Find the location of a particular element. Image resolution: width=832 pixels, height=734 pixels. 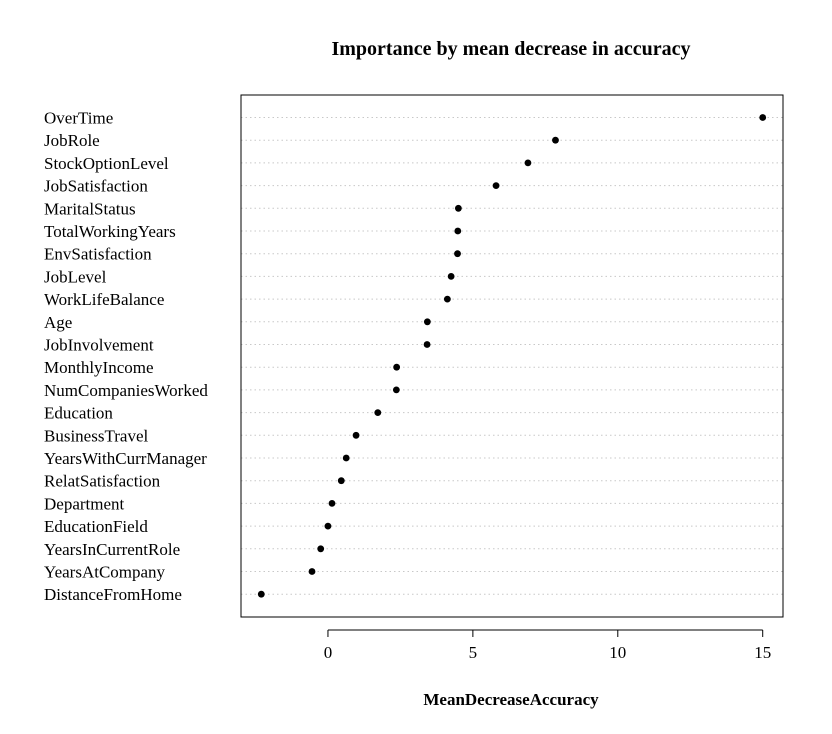

x-tick-label: 15 is located at coordinates (762, 652).